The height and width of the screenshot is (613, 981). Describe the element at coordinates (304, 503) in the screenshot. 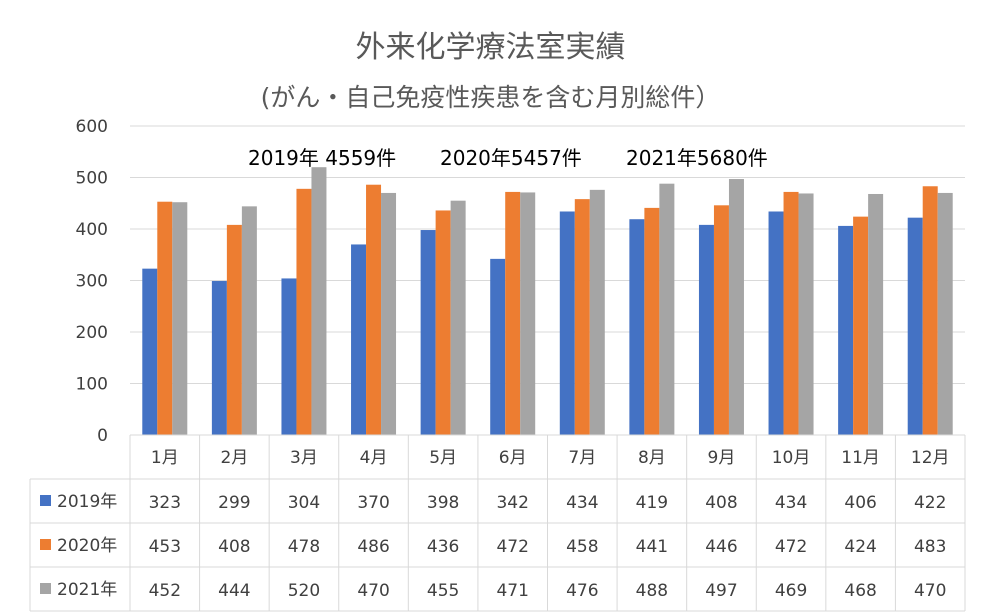

I see `data-label: 304` at that location.